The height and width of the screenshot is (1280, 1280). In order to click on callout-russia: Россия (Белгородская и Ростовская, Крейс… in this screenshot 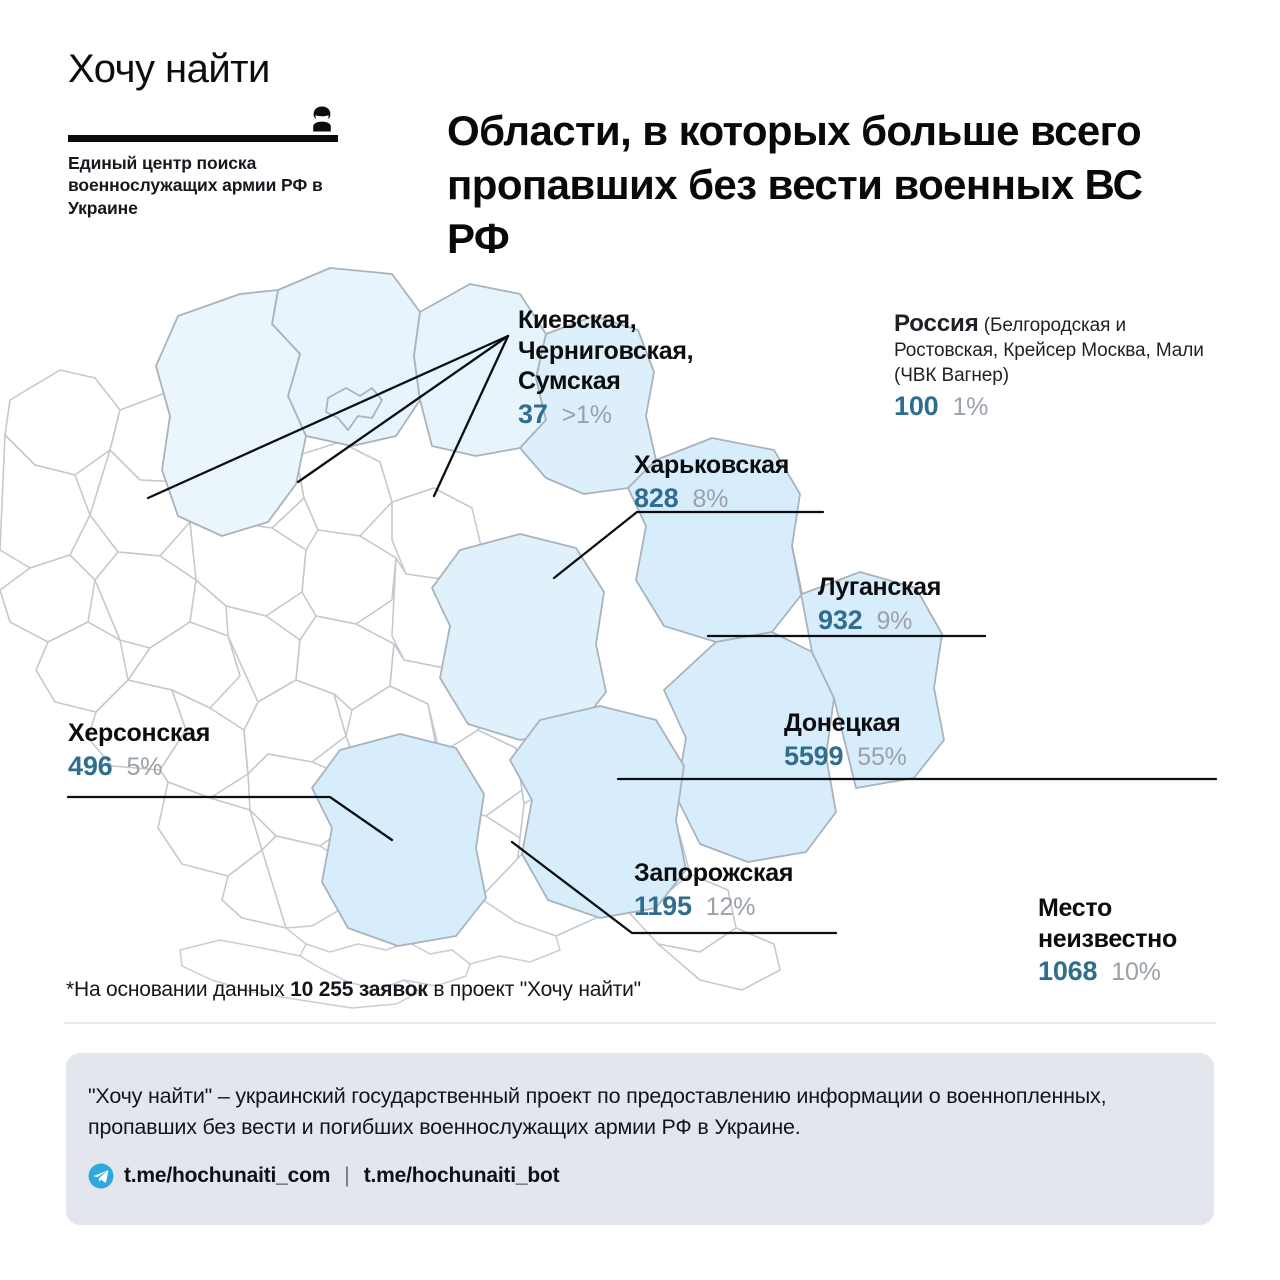, I will do `click(1054, 365)`.